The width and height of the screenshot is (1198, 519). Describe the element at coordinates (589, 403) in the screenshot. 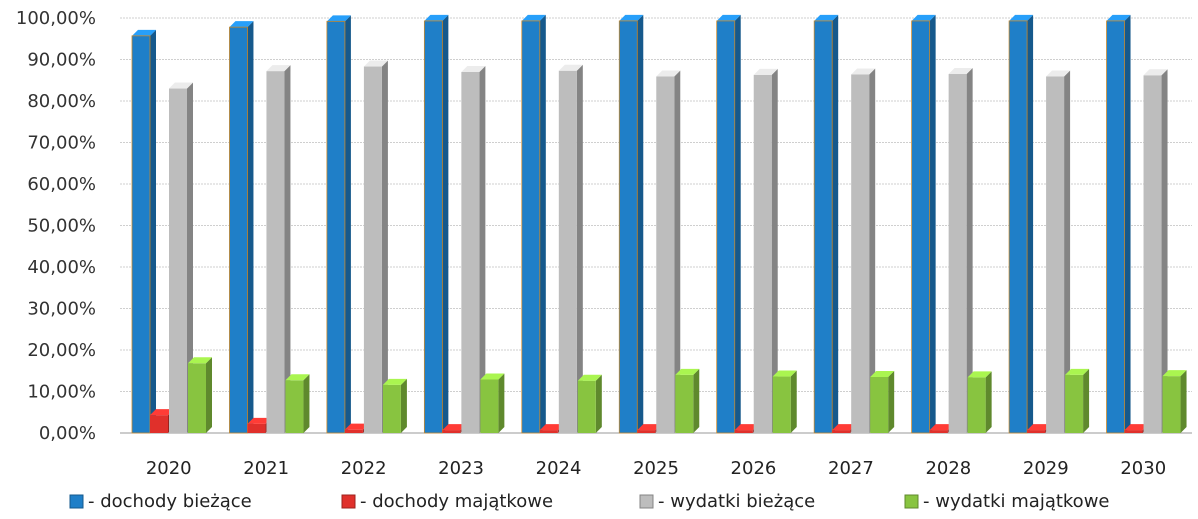

I see `bar-4-2024` at that location.